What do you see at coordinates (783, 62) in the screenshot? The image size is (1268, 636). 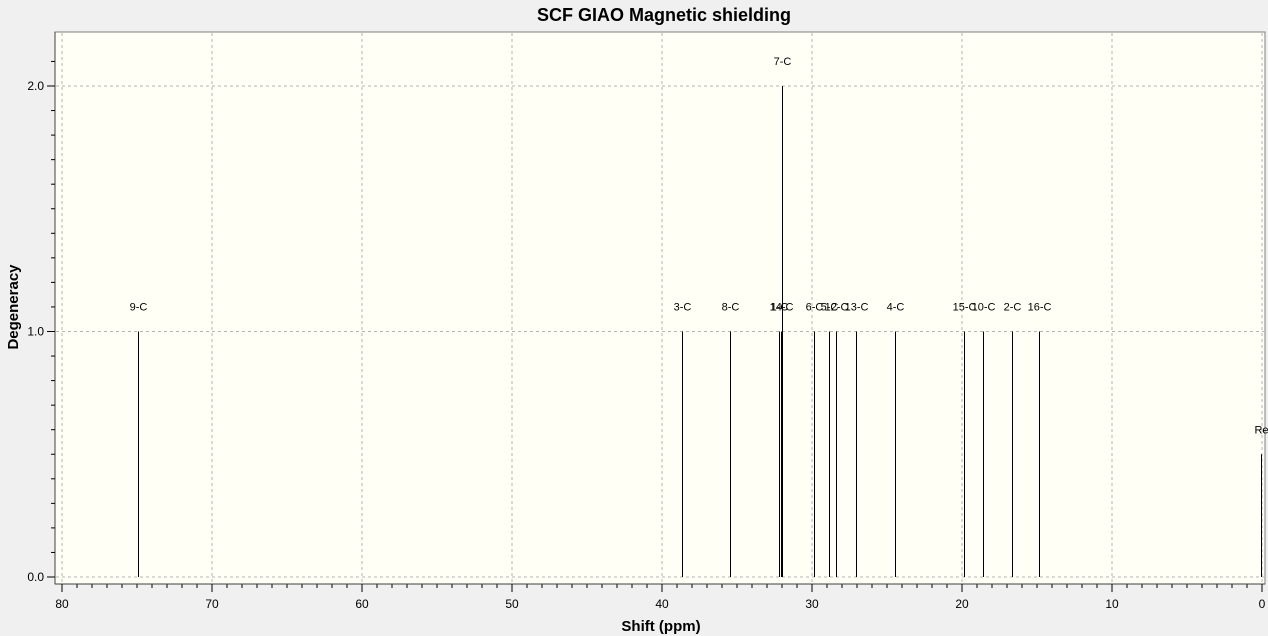 I see `peak-label: 7-C` at bounding box center [783, 62].